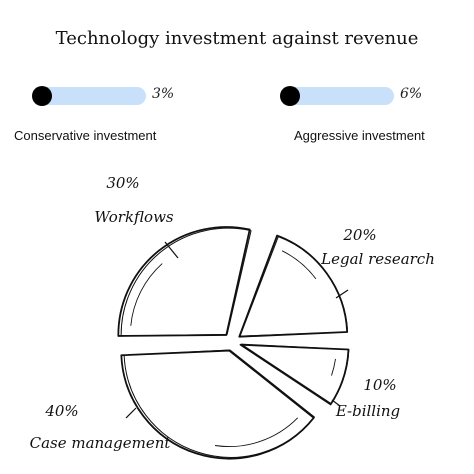  Describe the element at coordinates (61, 411) in the screenshot. I see `slice-percent-label: 40%` at that location.